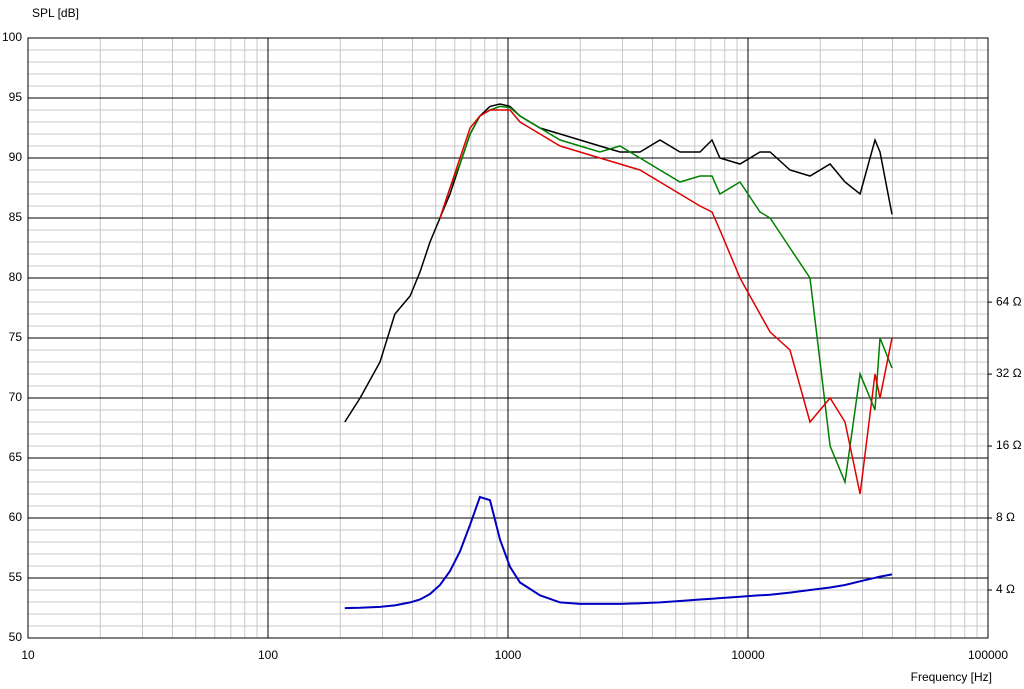  What do you see at coordinates (55, 13) in the screenshot?
I see `y-axis-label: SPL [dB]` at bounding box center [55, 13].